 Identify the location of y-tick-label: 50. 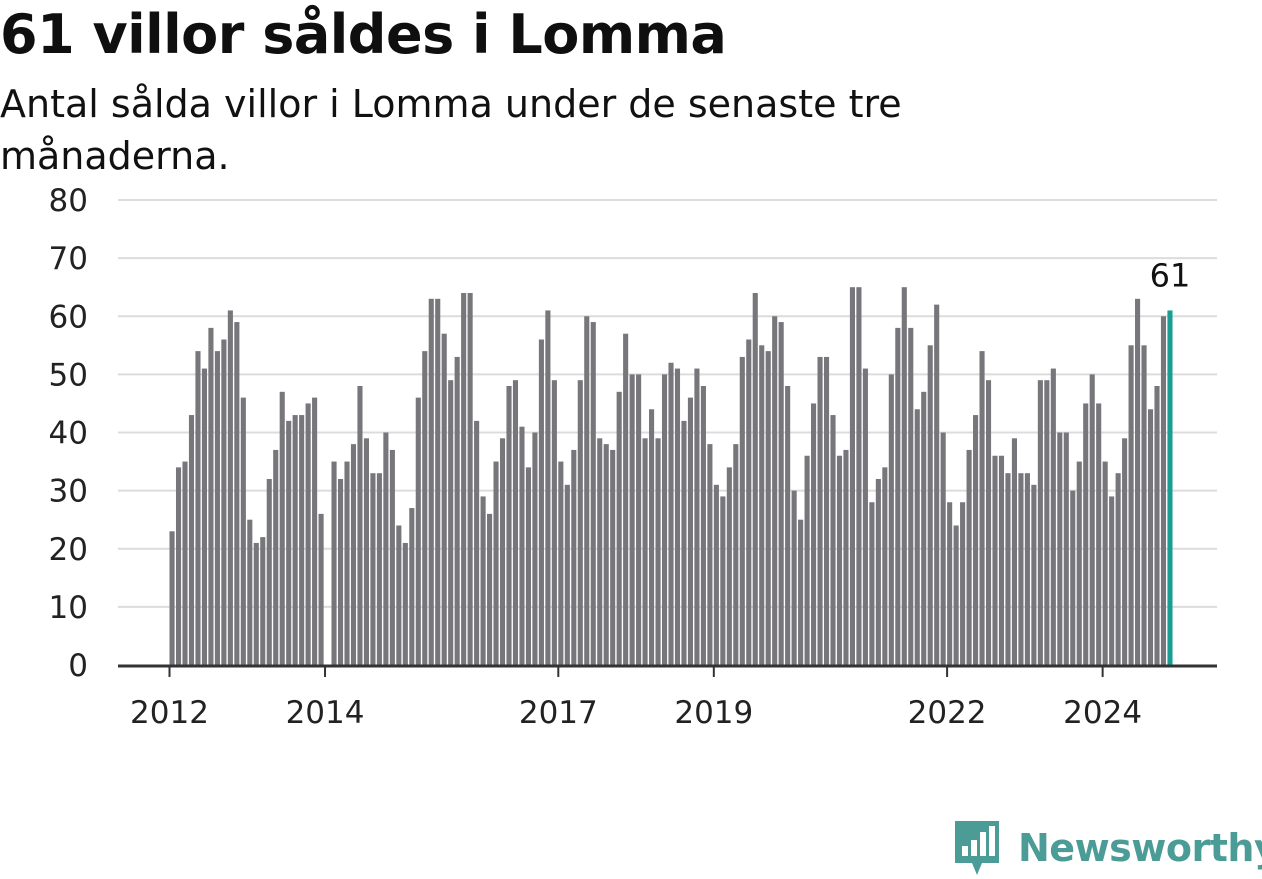
(68, 375).